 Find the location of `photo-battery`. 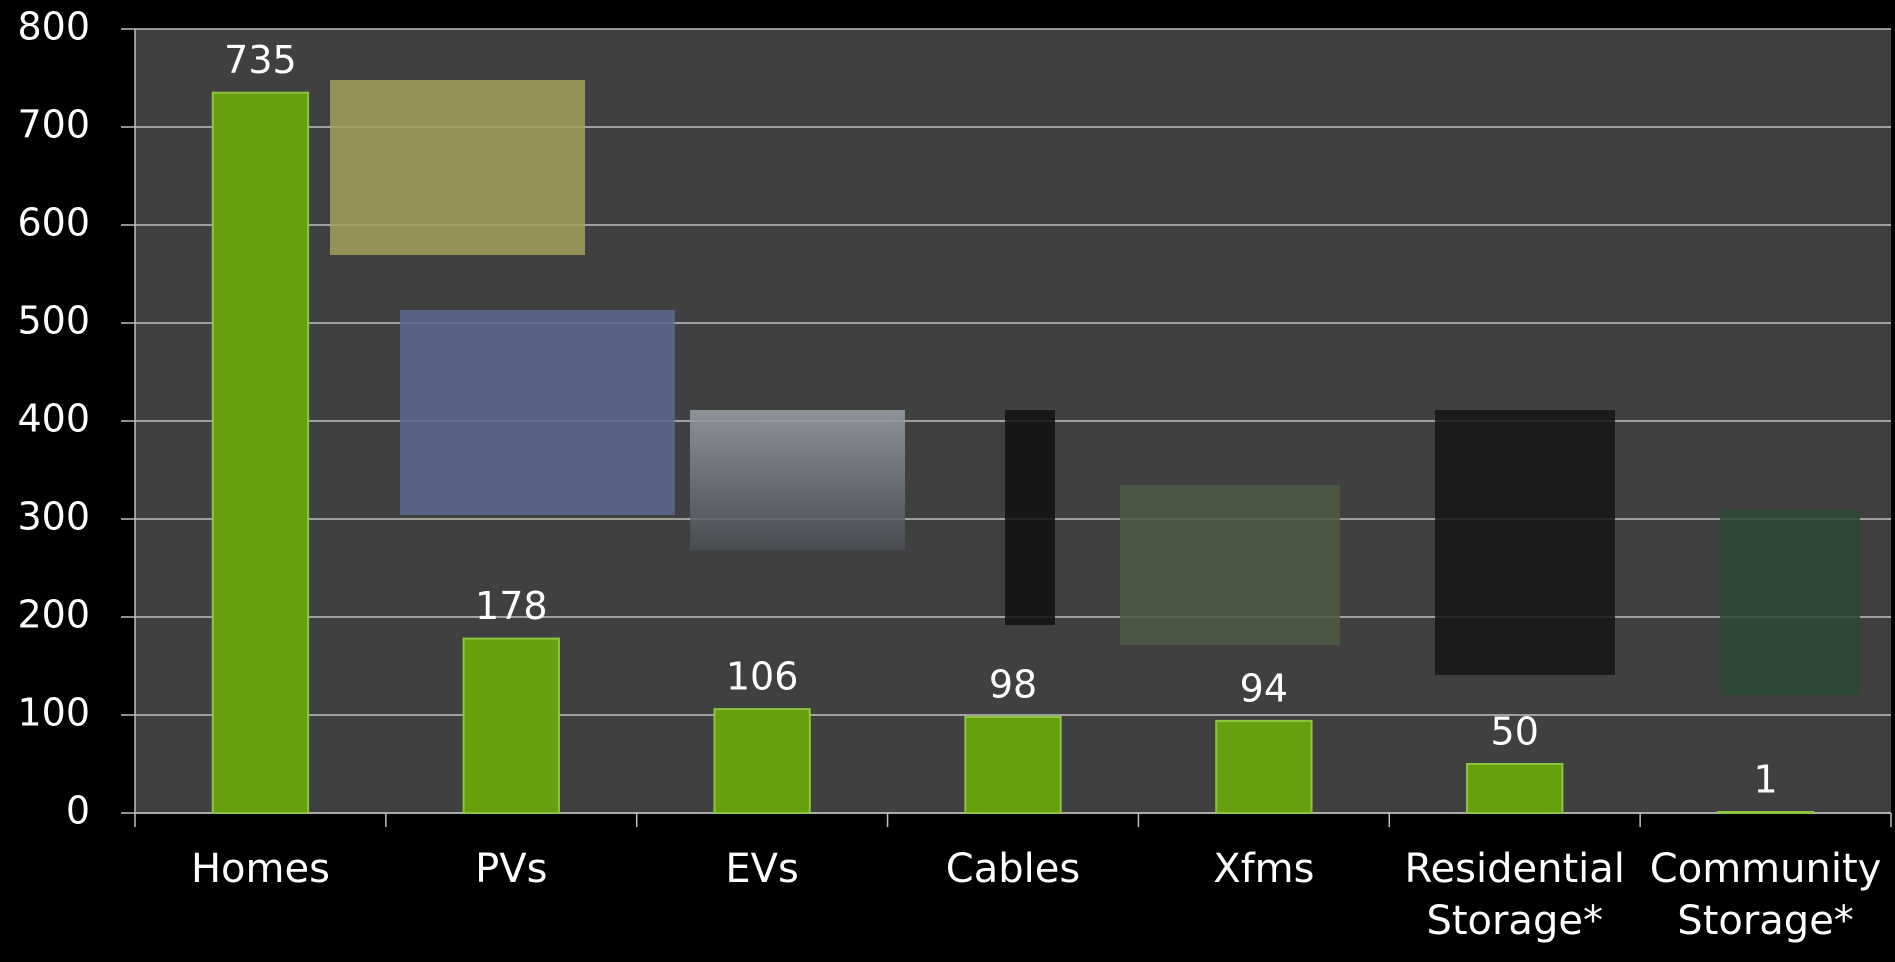

photo-battery is located at coordinates (1790, 602).